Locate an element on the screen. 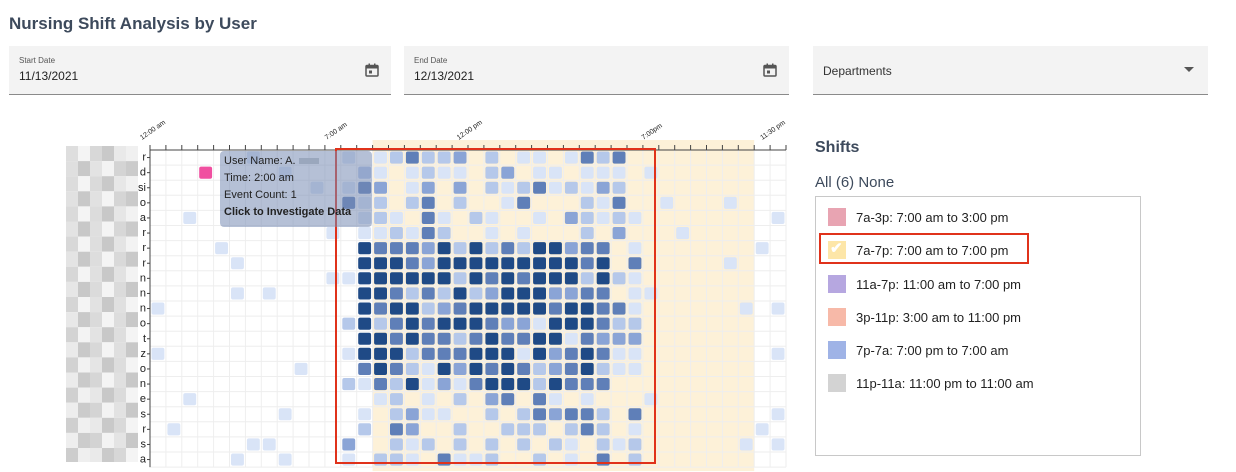  shift-item-3p-11p: 3p-11p: 3:00 am to 11:00 pm is located at coordinates (924, 317).